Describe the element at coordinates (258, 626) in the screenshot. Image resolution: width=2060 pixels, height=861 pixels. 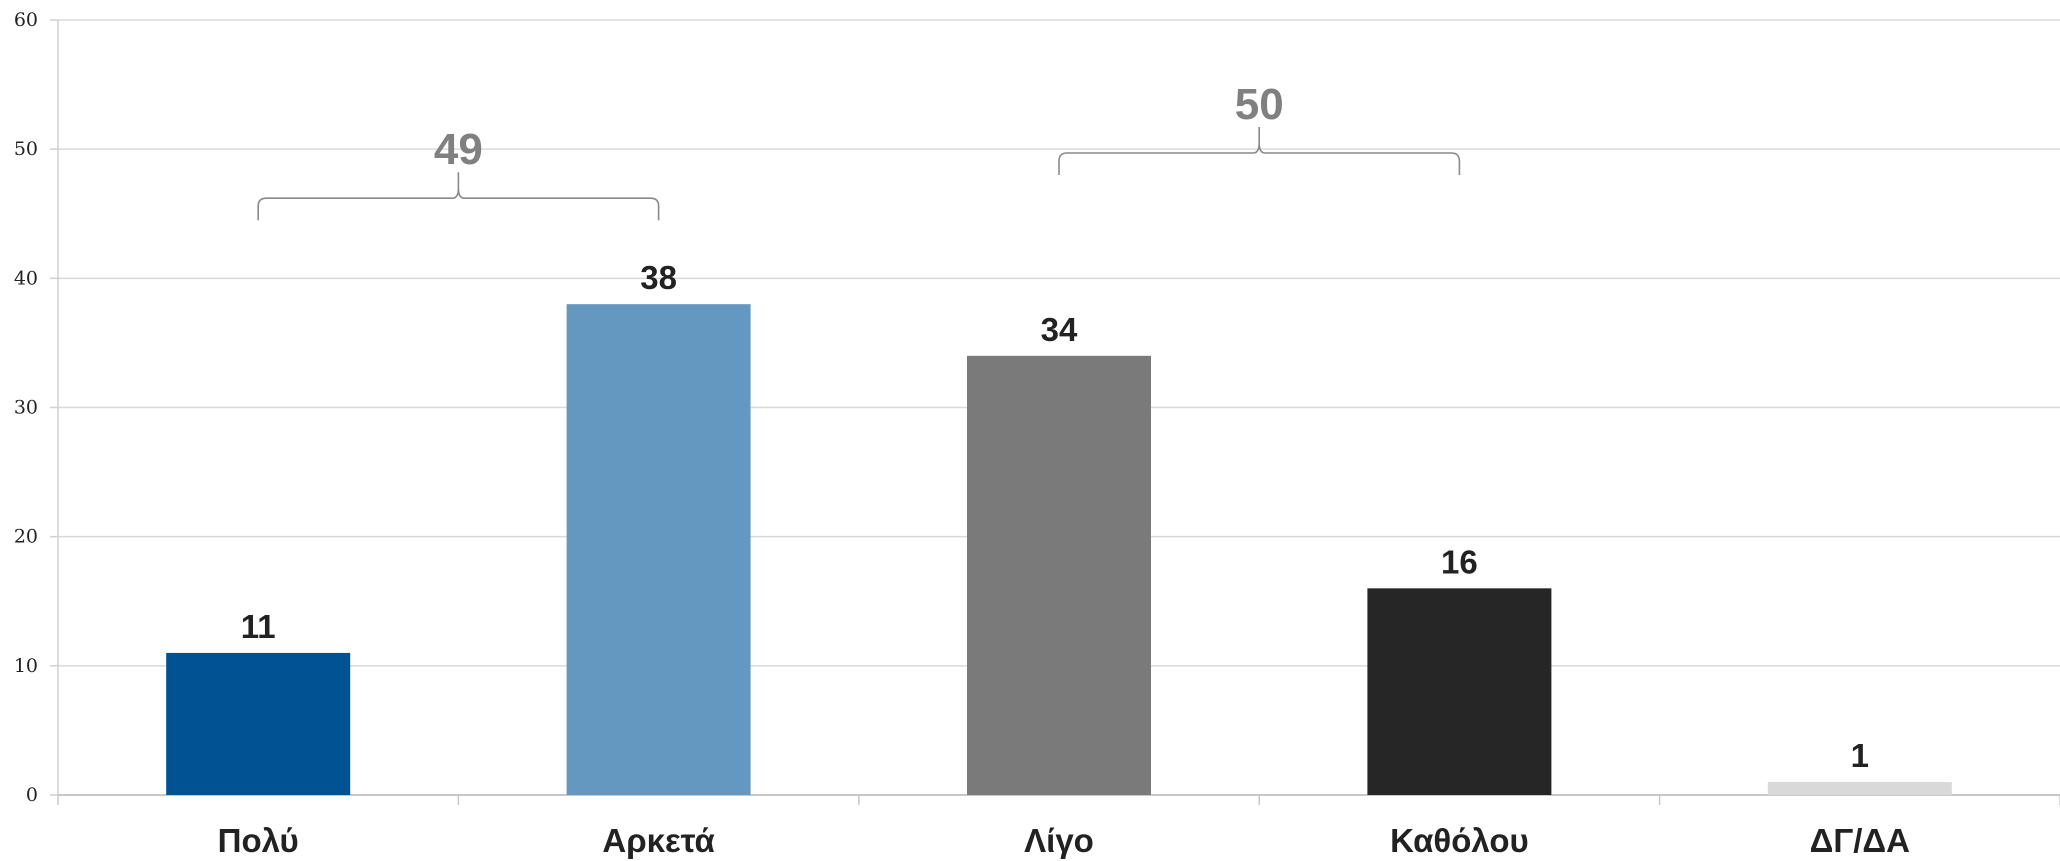
I see `data-label: 11` at that location.